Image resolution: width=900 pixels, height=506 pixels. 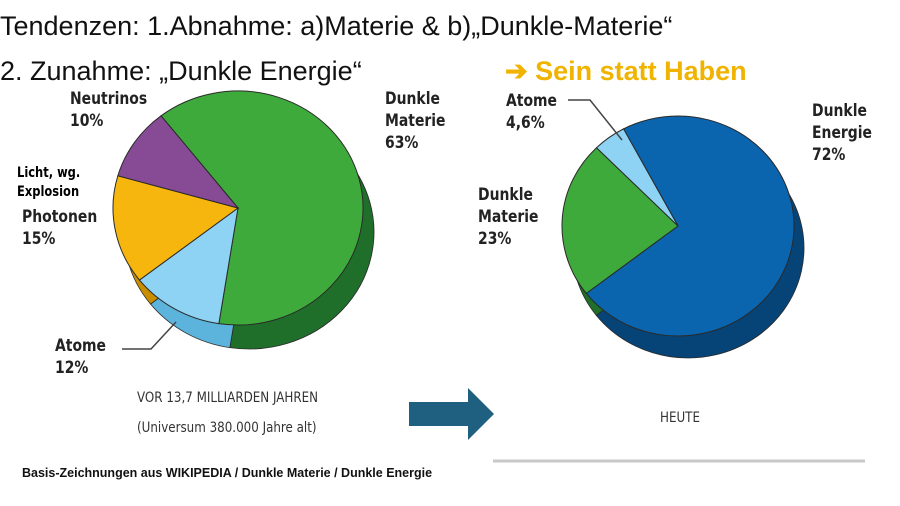 What do you see at coordinates (149, 335) in the screenshot?
I see `leader-line-atome-early` at bounding box center [149, 335].